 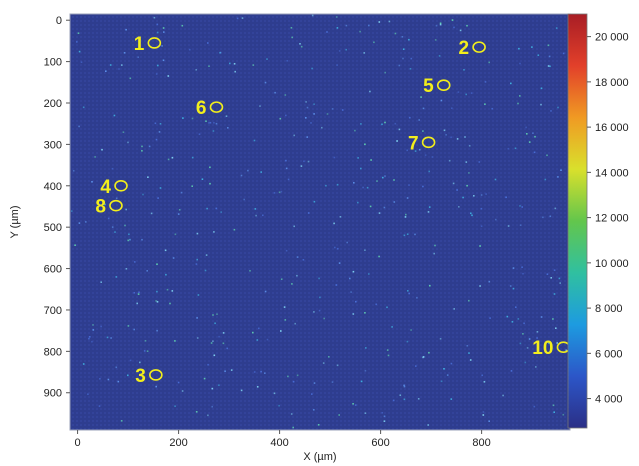 I want to click on marker-label-4: 4, so click(x=105, y=187).